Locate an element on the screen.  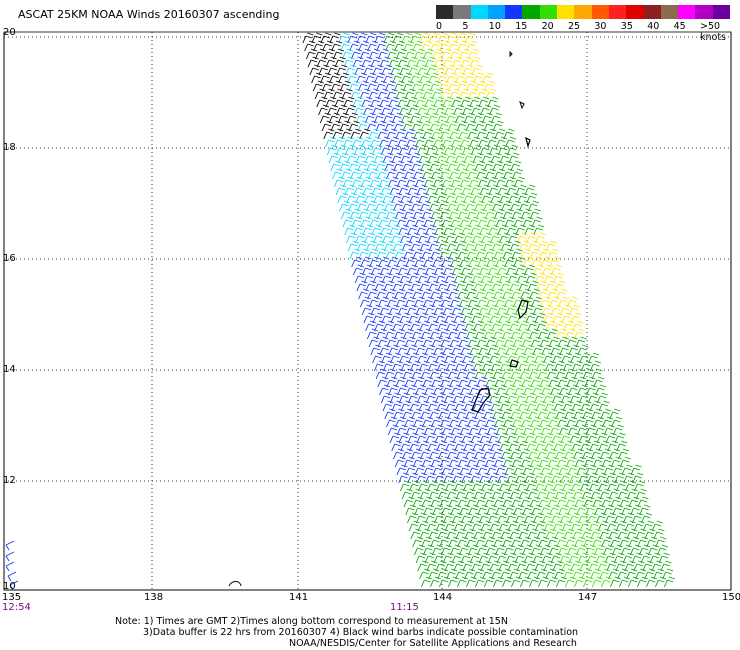
legend-color-bar is located at coordinates (588, 12).